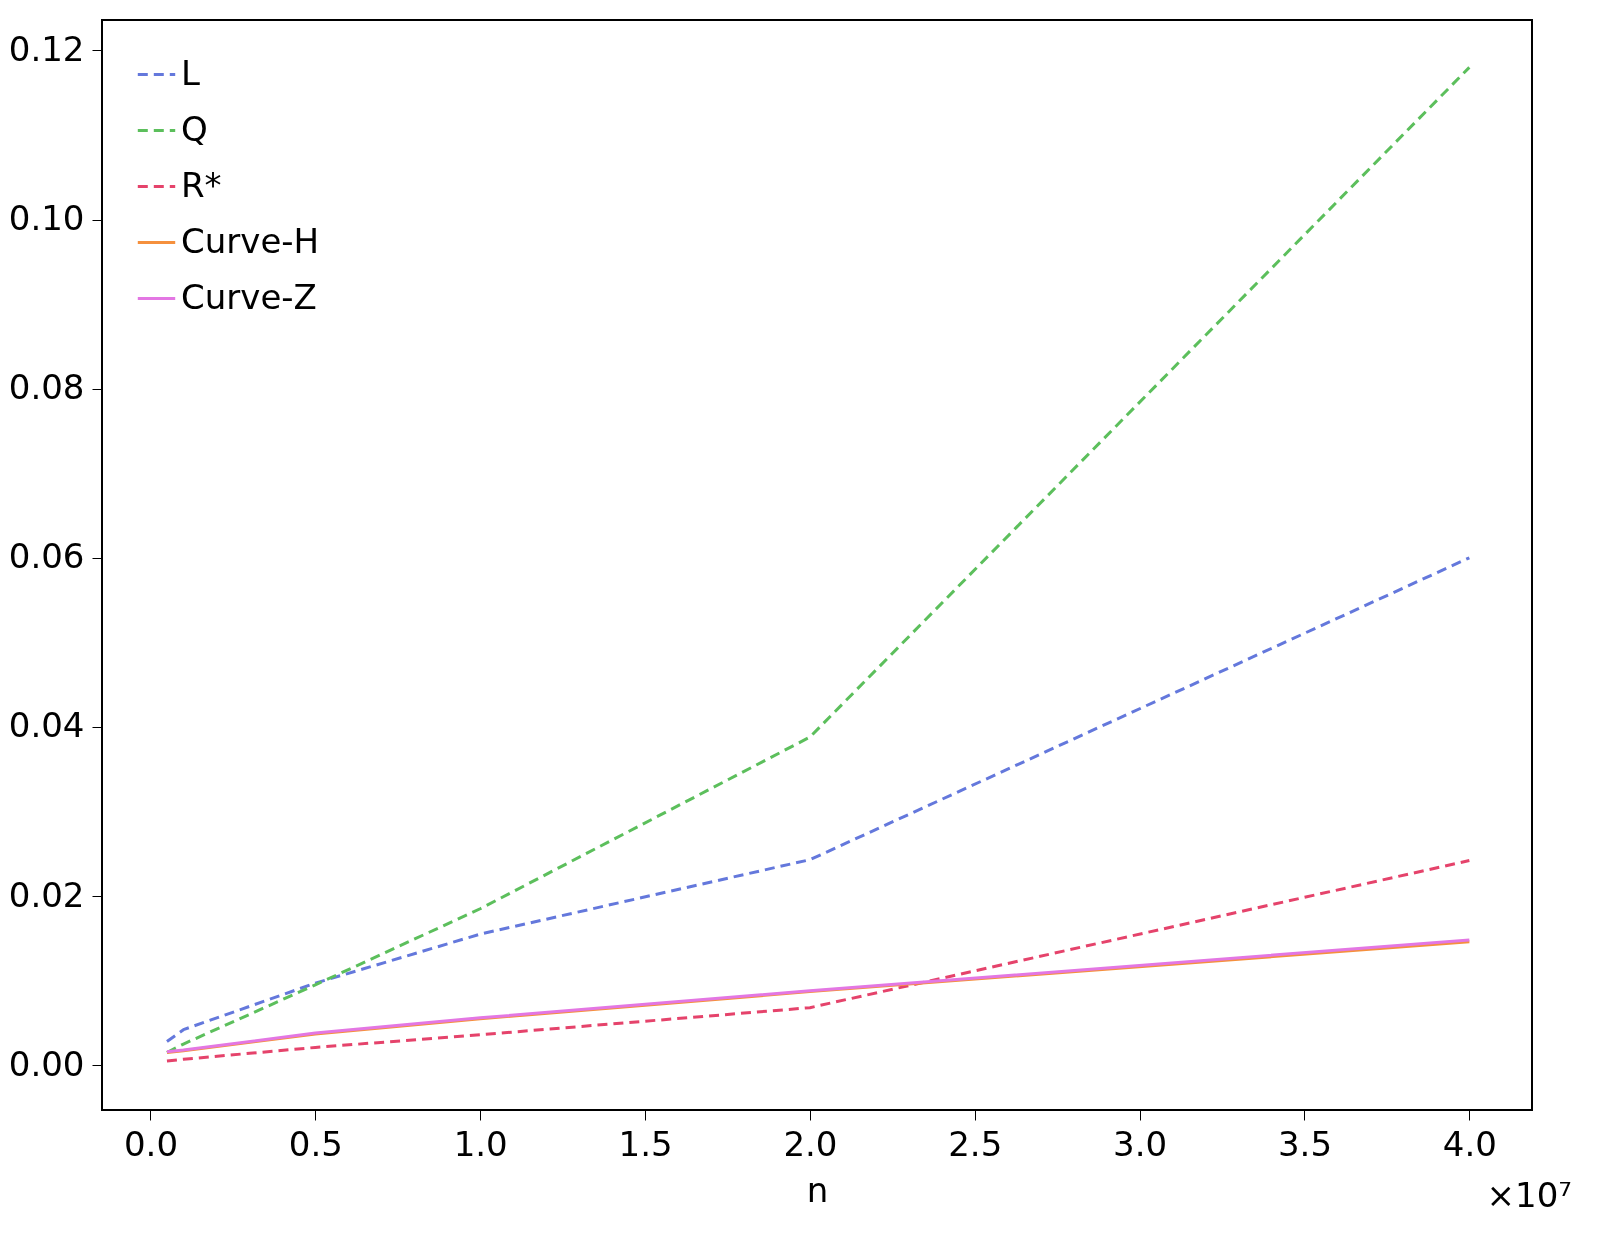  I want to click on line-series, so click(818, 961).